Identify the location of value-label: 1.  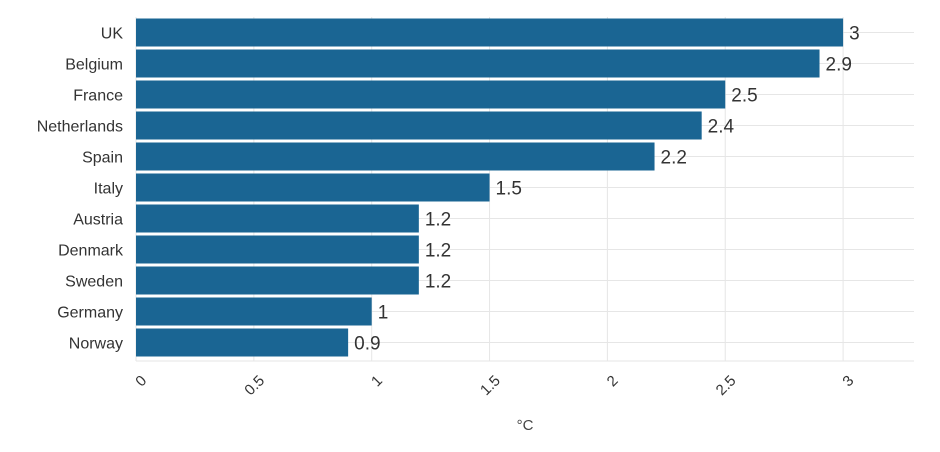
(383, 313).